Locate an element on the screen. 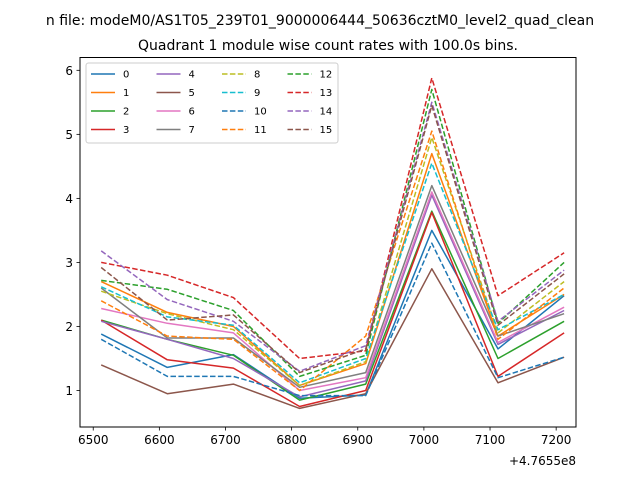 The height and width of the screenshot is (480, 640). legend-label: 13 is located at coordinates (326, 93).